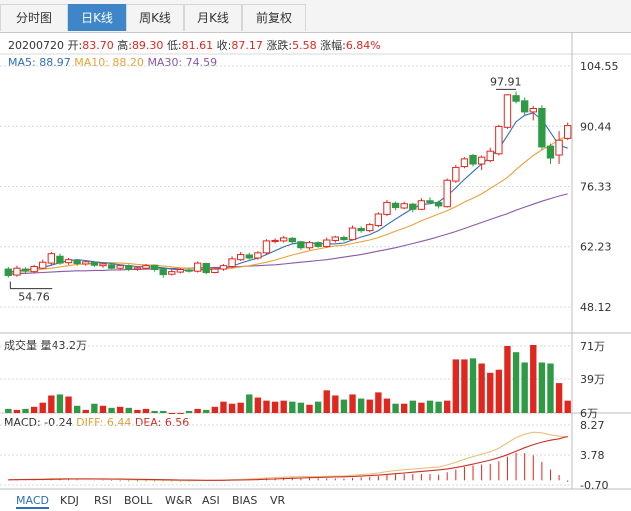 The width and height of the screenshot is (631, 511). I want to click on indicator-tab-wr: W&R, so click(179, 500).